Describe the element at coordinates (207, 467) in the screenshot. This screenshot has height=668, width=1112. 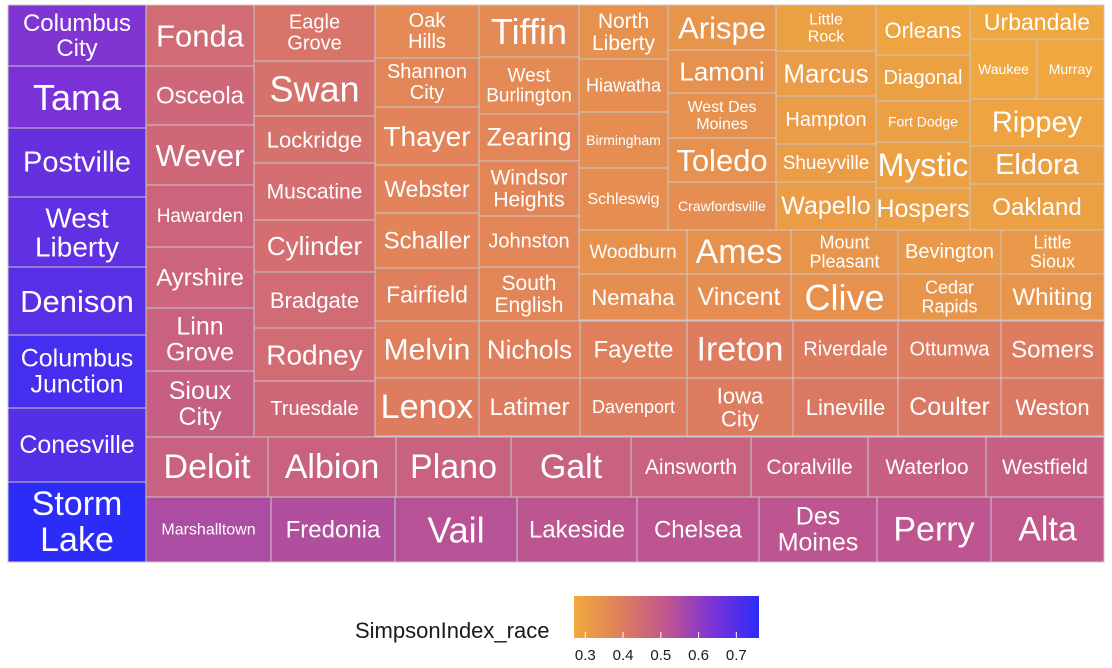
I see `tile-label: Deloit` at that location.